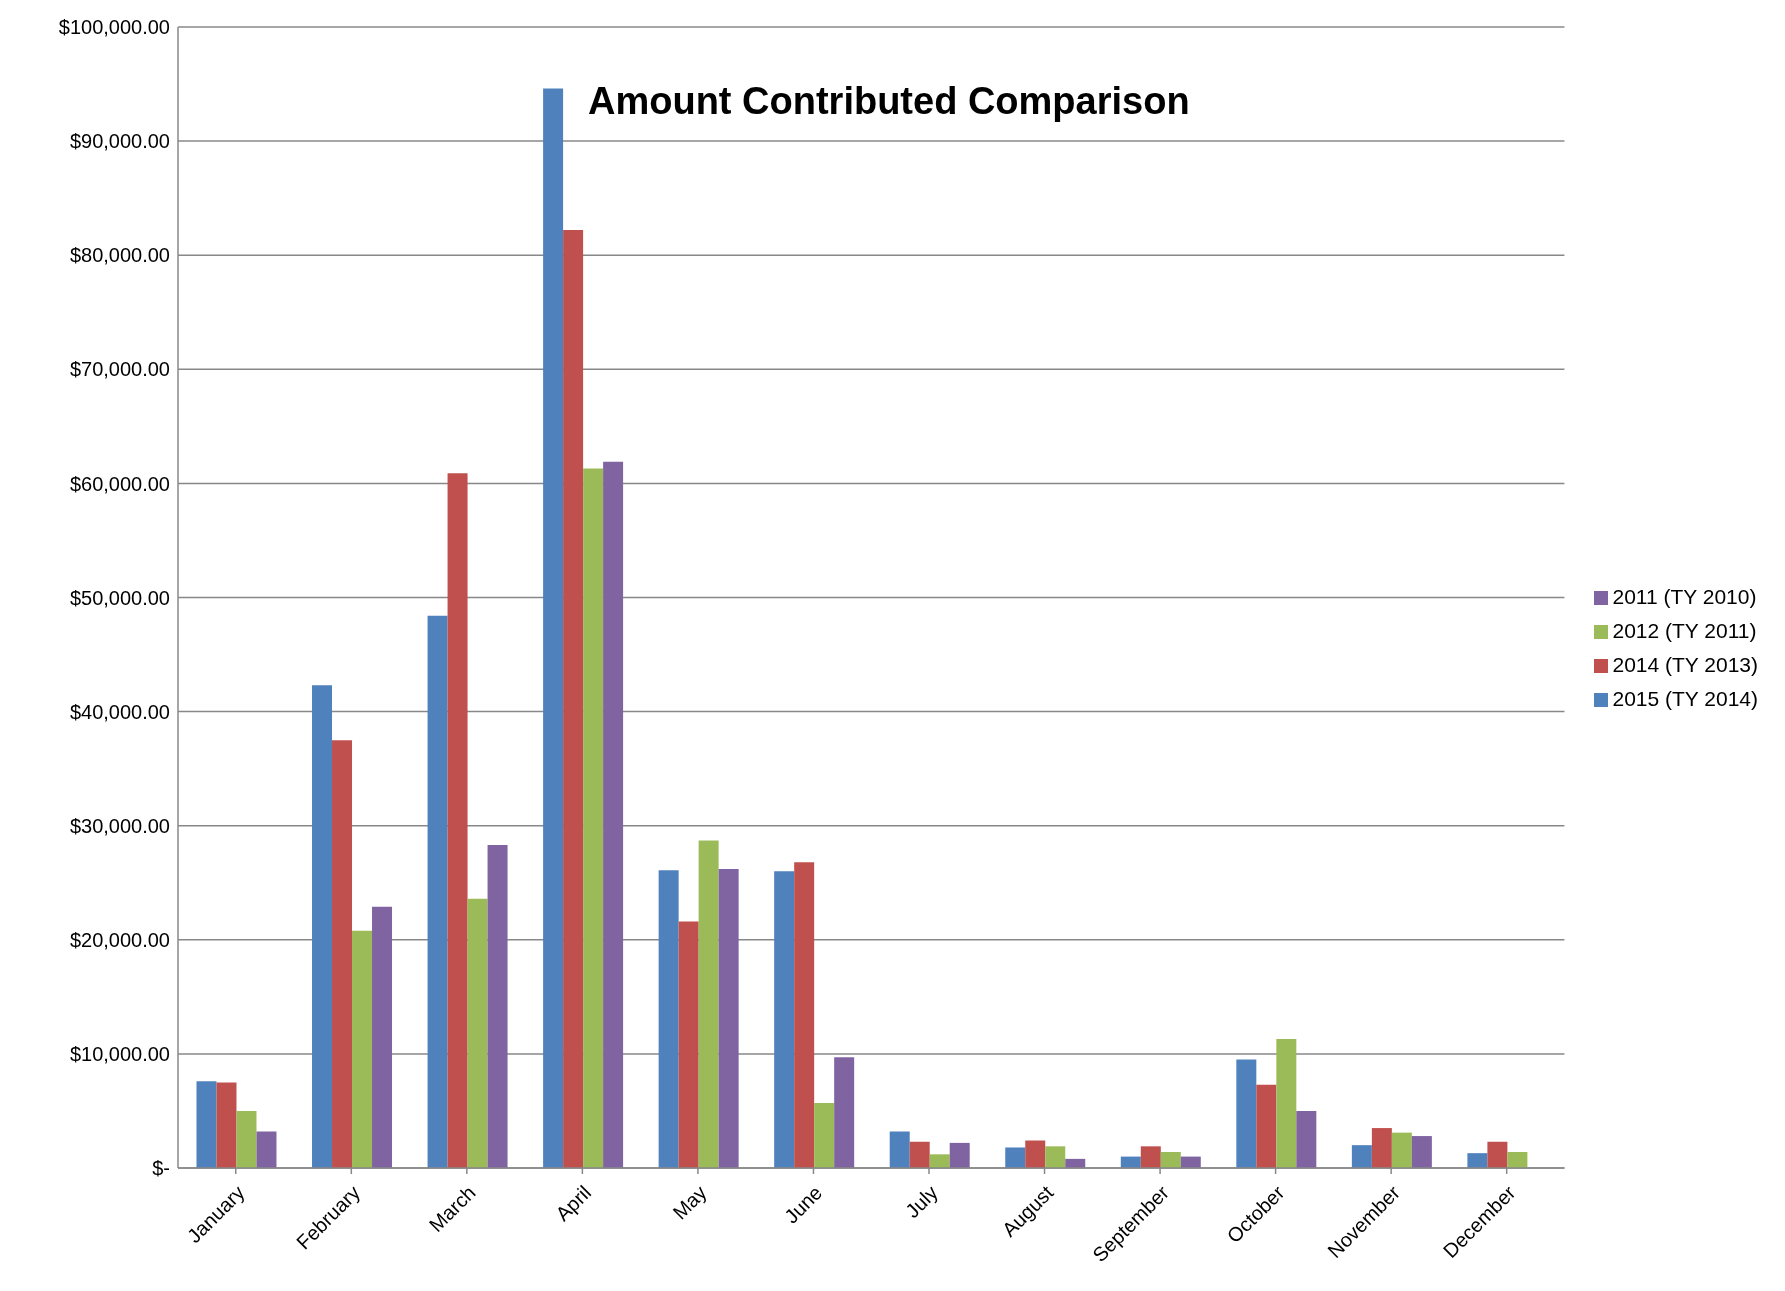  What do you see at coordinates (161, 1168) in the screenshot?
I see `y-tick-label: $-` at bounding box center [161, 1168].